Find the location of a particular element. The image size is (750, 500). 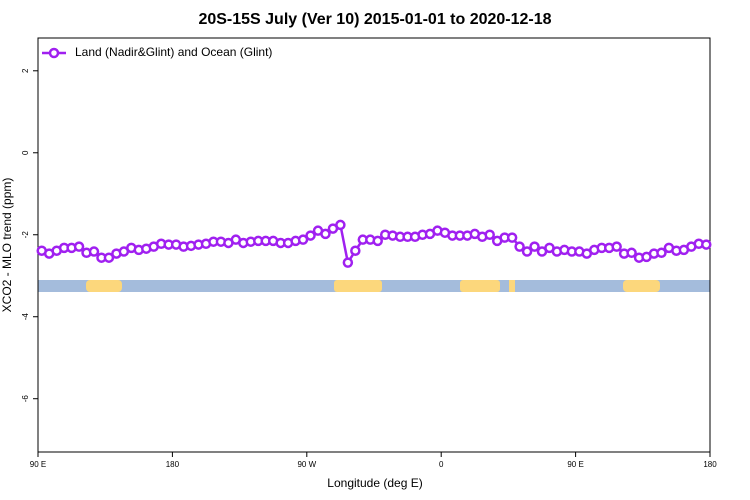

y-axis-label: XCO2 - MLO trend (ppm) is located at coordinates (7, 245).